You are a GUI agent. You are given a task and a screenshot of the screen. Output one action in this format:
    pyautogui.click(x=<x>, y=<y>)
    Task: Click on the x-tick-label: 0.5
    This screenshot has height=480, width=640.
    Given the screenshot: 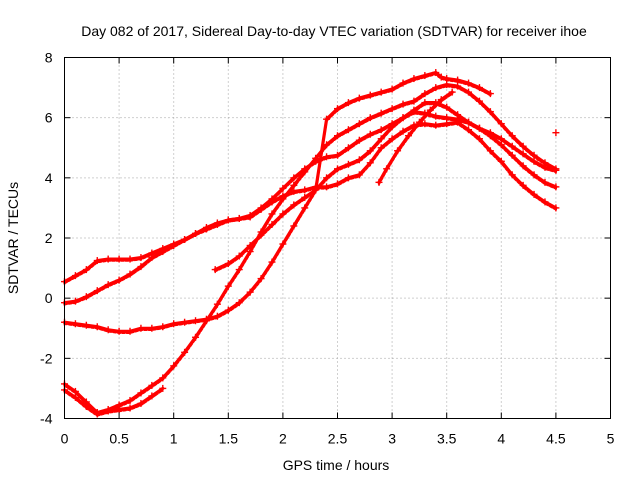 What is the action you would take?
    pyautogui.click(x=119, y=439)
    